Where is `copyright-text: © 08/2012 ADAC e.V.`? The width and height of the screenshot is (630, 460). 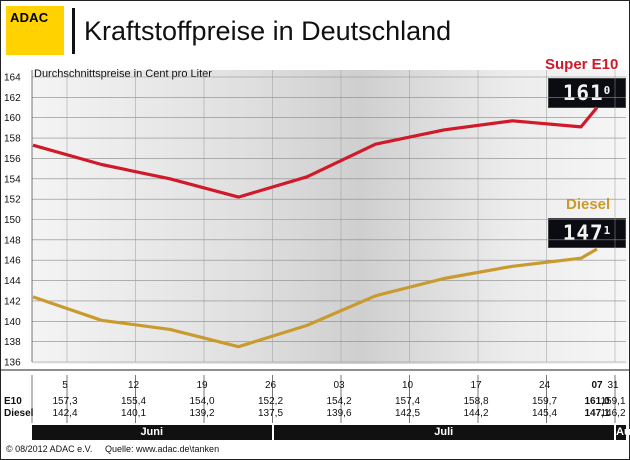 copyright-text: © 08/2012 ADAC e.V. is located at coordinates (49, 449).